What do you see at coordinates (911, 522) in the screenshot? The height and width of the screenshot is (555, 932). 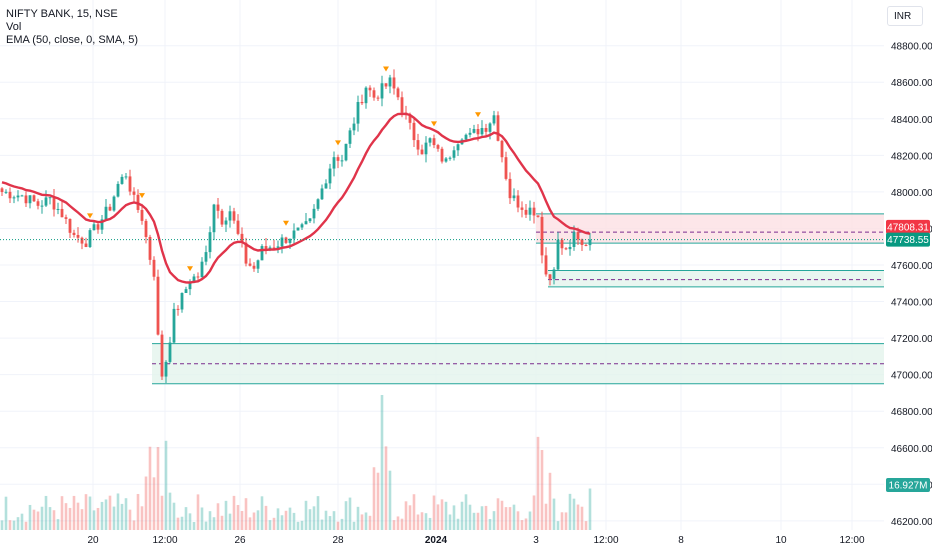 I see `price-tick-label: 46200.00` at bounding box center [911, 522].